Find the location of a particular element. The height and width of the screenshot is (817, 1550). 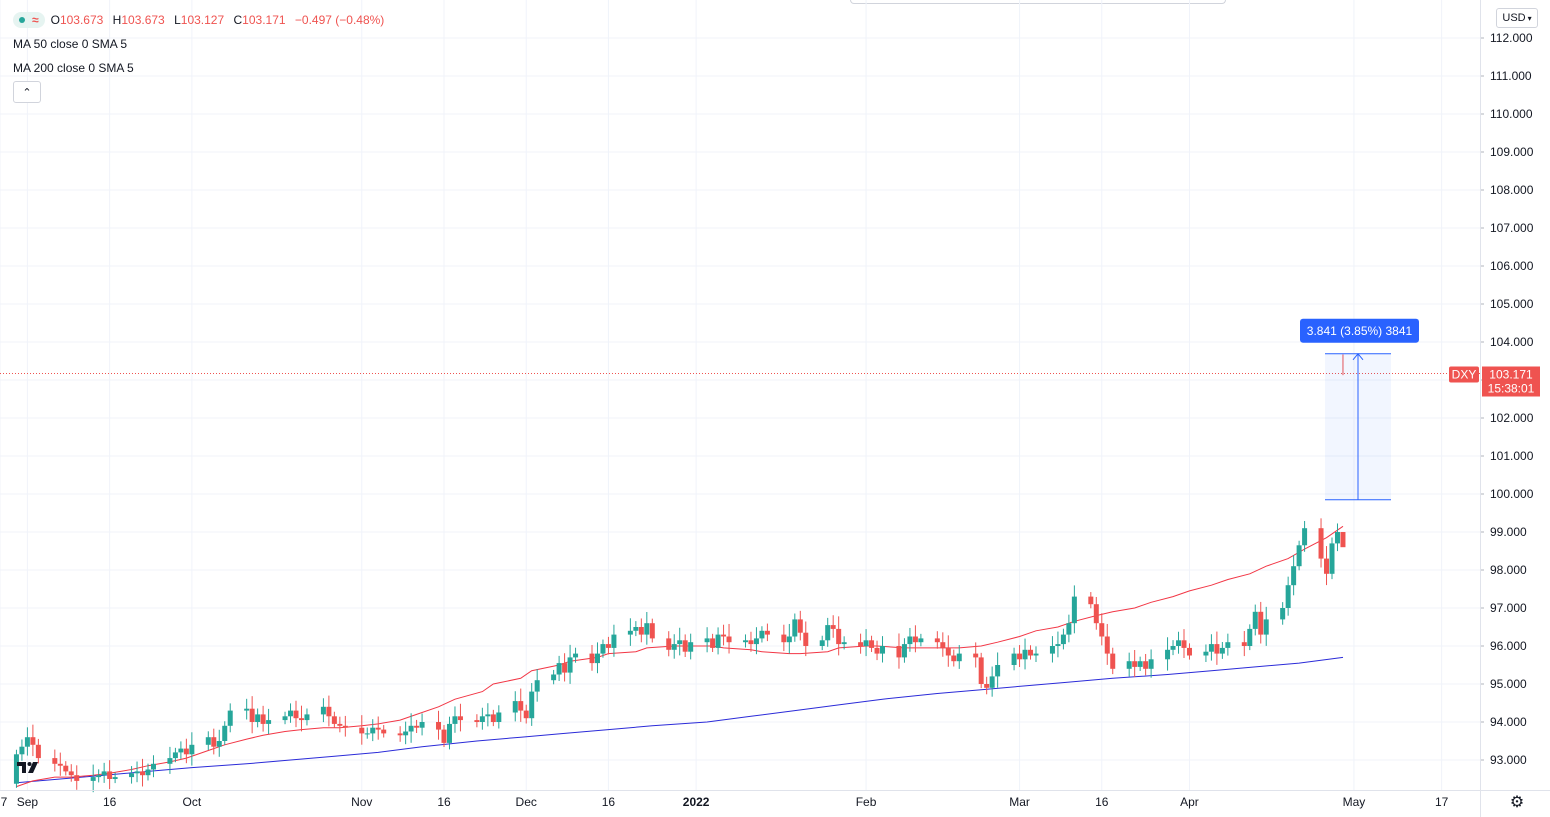

high-label: H is located at coordinates (117, 20).